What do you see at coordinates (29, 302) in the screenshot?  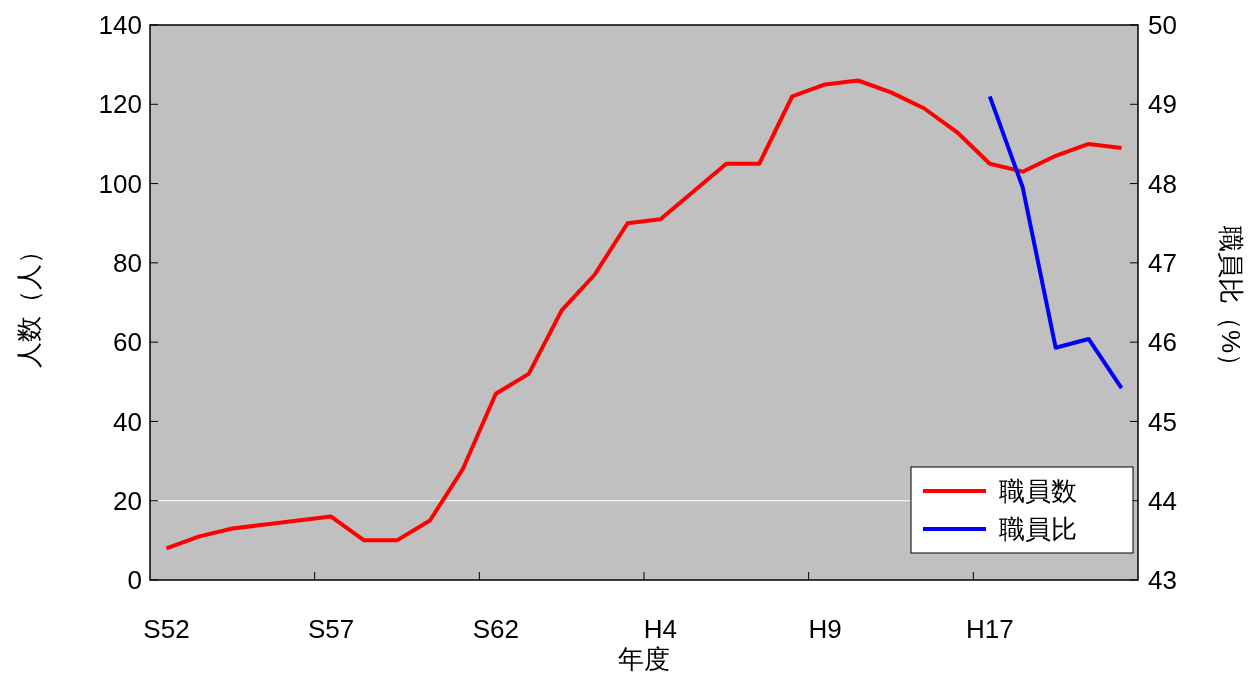 I see `y-axis-title: 人数（人）` at bounding box center [29, 302].